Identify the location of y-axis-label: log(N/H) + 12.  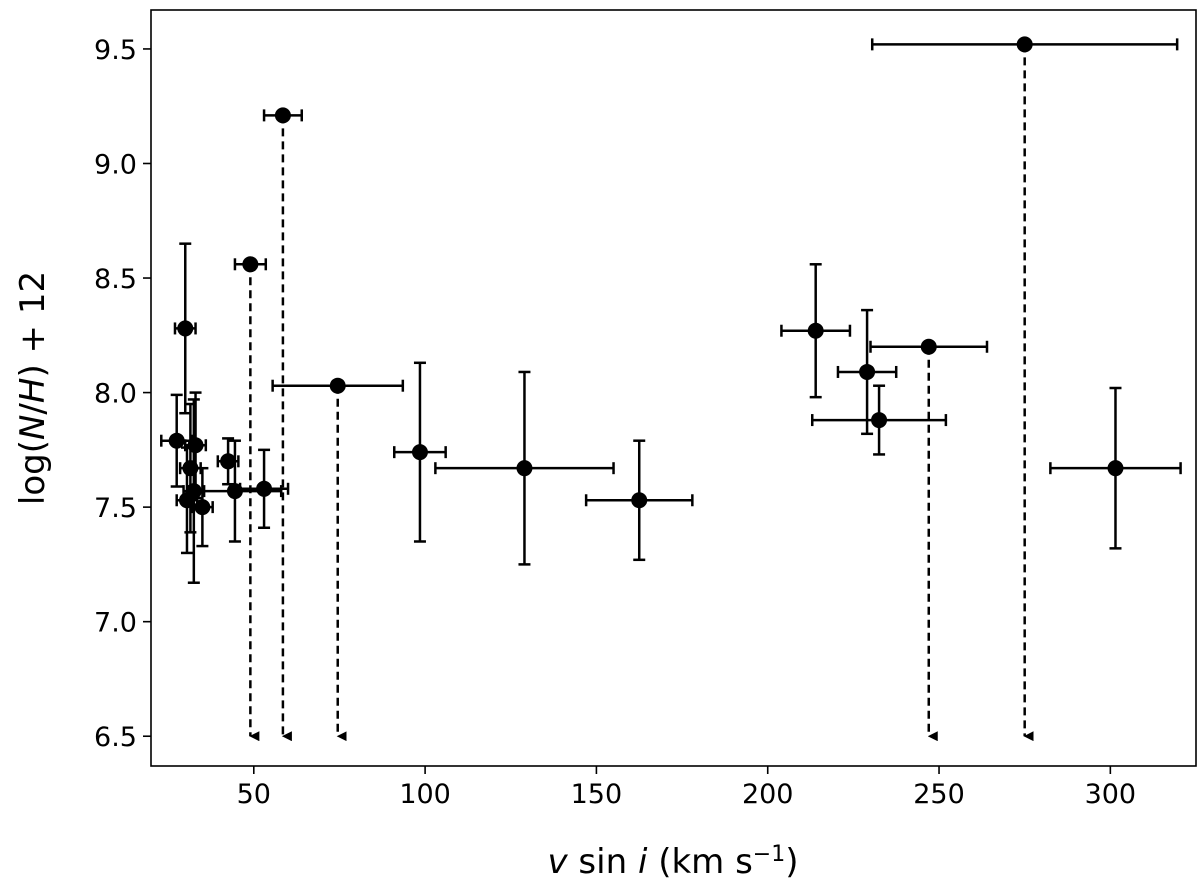
(33, 388).